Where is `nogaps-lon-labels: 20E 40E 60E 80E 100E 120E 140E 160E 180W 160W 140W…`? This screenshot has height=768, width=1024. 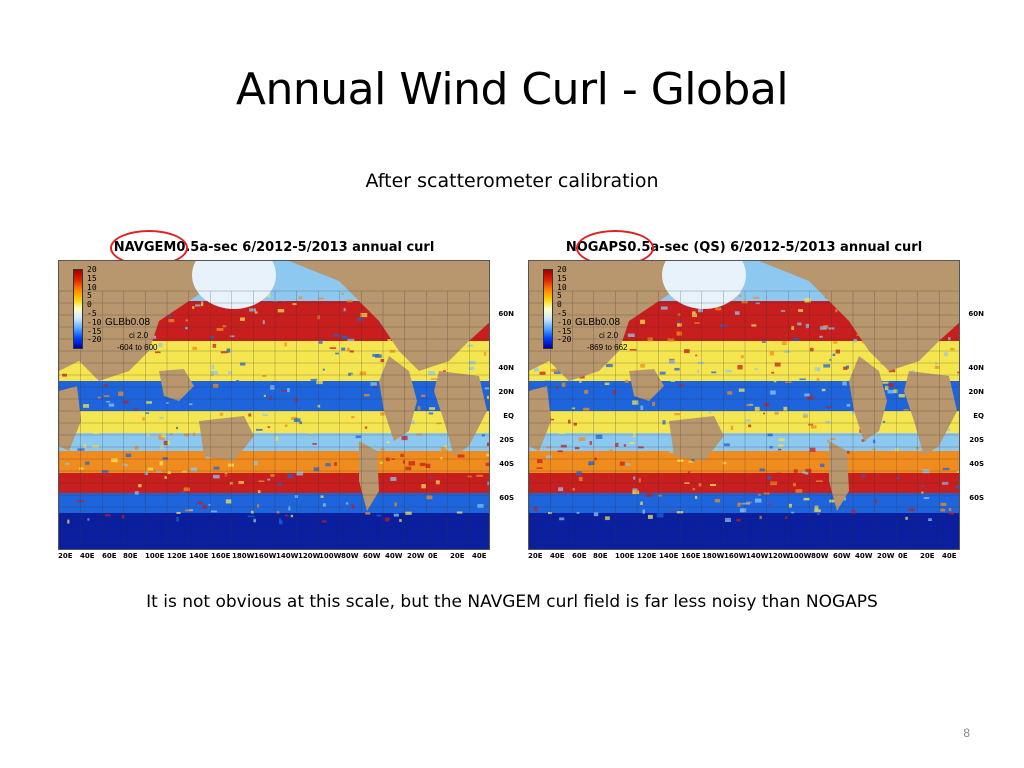
nogaps-lon-labels: 20E 40E 60E 80E 100E 120E 140E 160E 180W 160W 140W… is located at coordinates (744, 558).